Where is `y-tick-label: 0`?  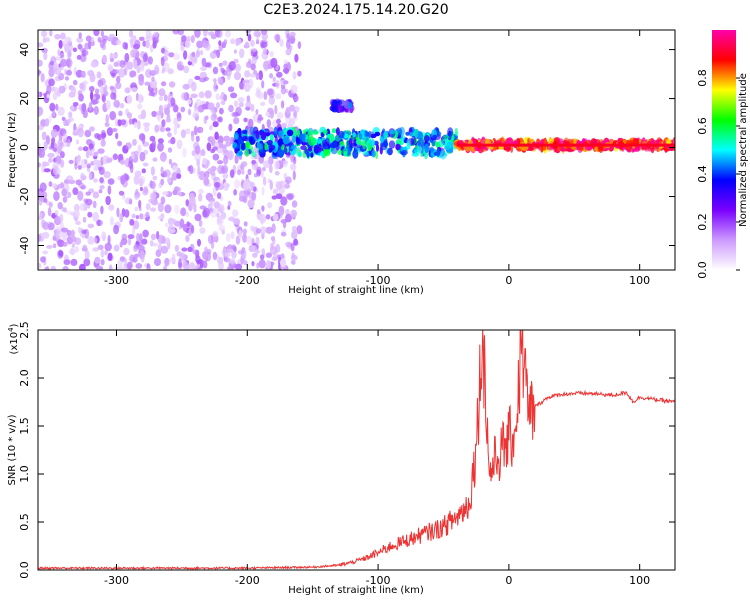 y-tick-label: 0 is located at coordinates (24, 147).